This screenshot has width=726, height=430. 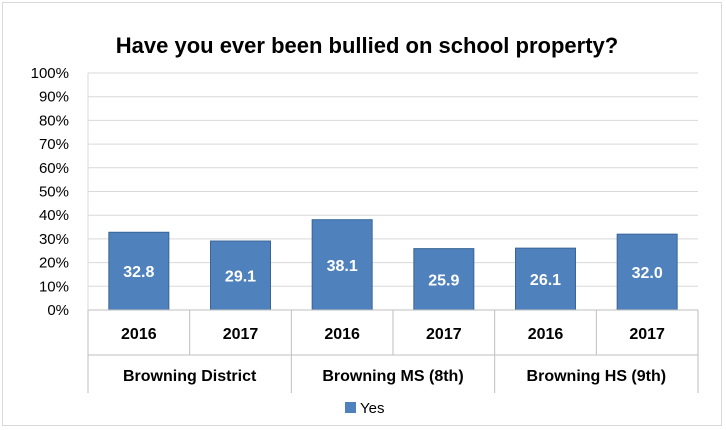 What do you see at coordinates (392, 376) in the screenshot?
I see `x-group-label: Browning MS (8th)` at bounding box center [392, 376].